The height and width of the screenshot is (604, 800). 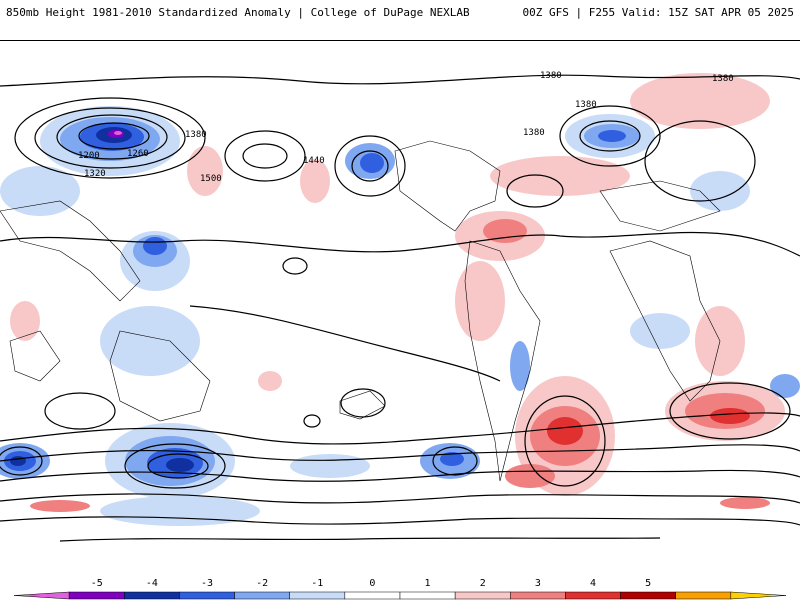 I want to click on colorbar-tick-label: -3, so click(x=207, y=583).